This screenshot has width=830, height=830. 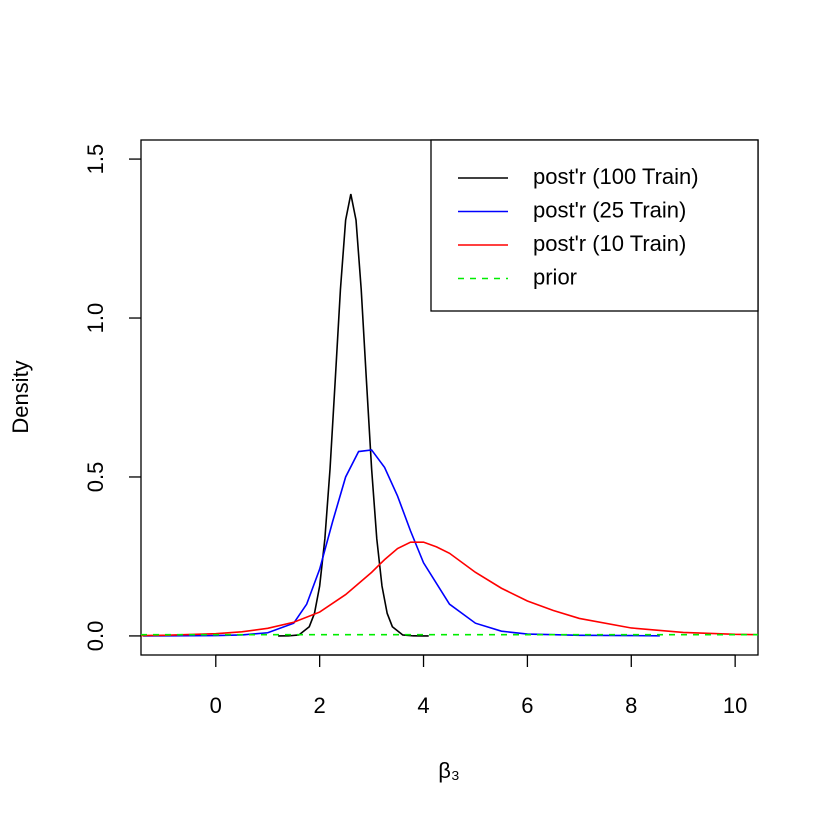 I want to click on y-axis-label: Density, so click(x=20, y=396).